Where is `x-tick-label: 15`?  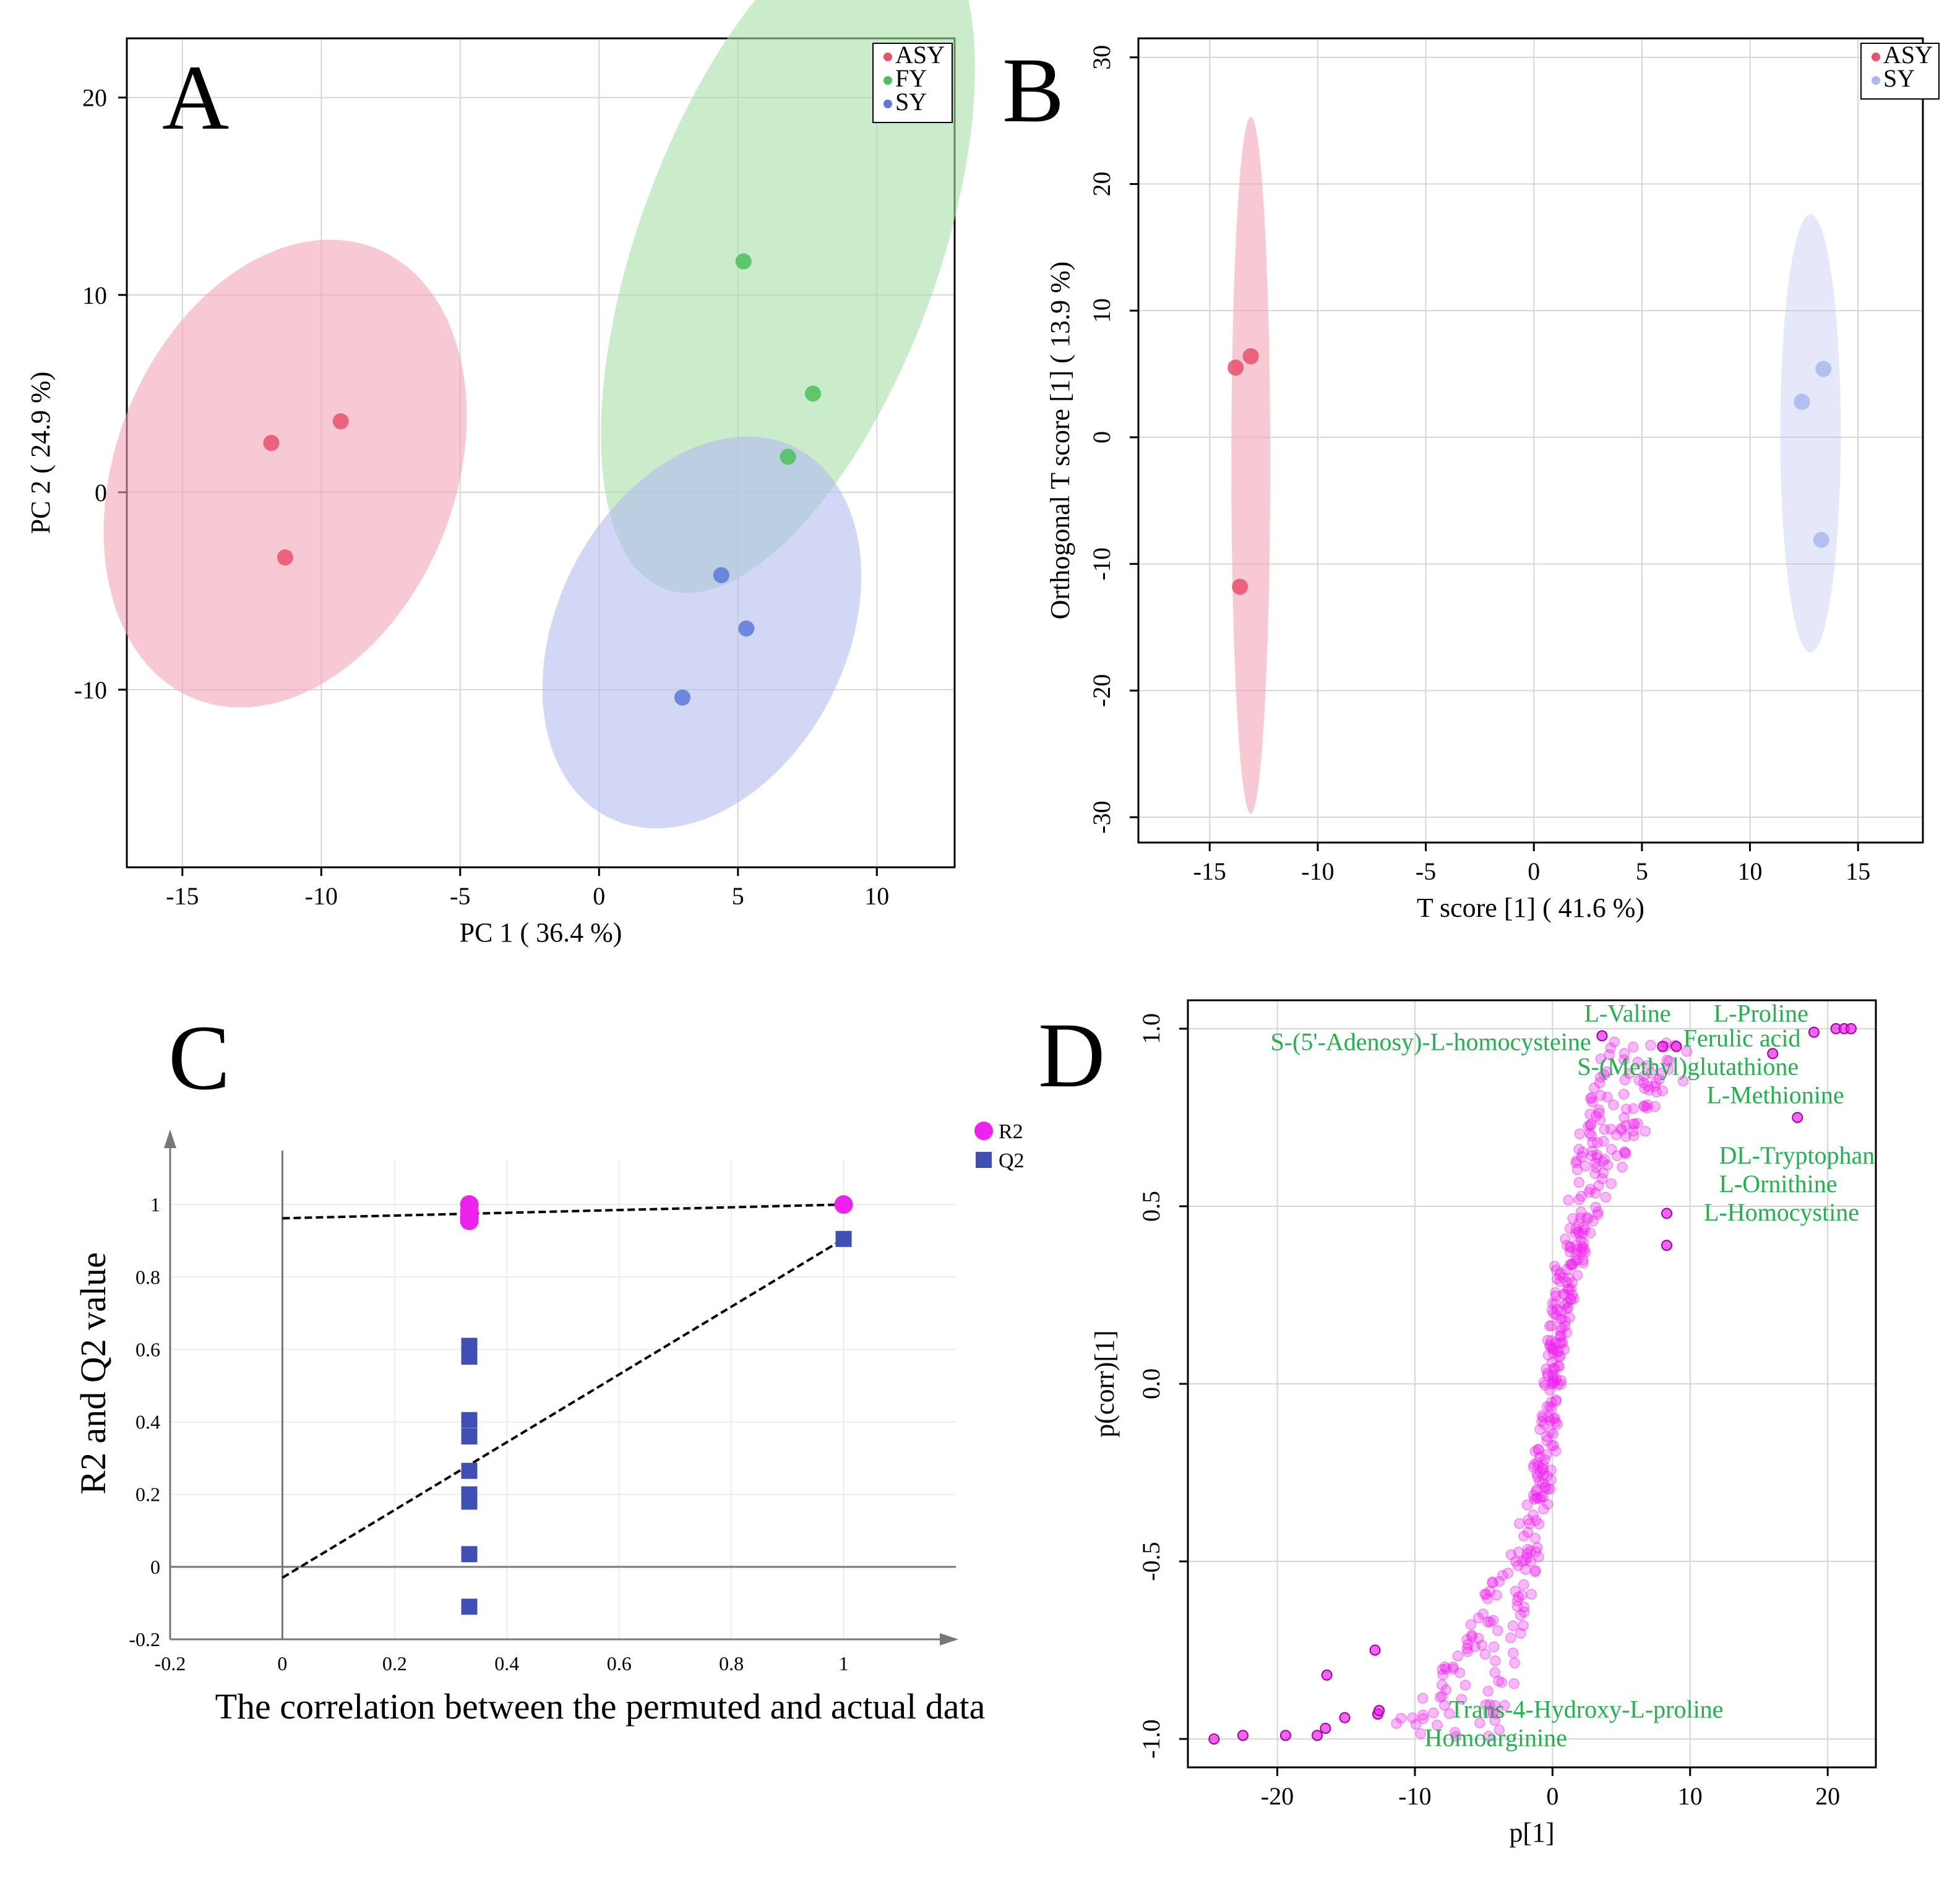
x-tick-label: 15 is located at coordinates (1858, 871).